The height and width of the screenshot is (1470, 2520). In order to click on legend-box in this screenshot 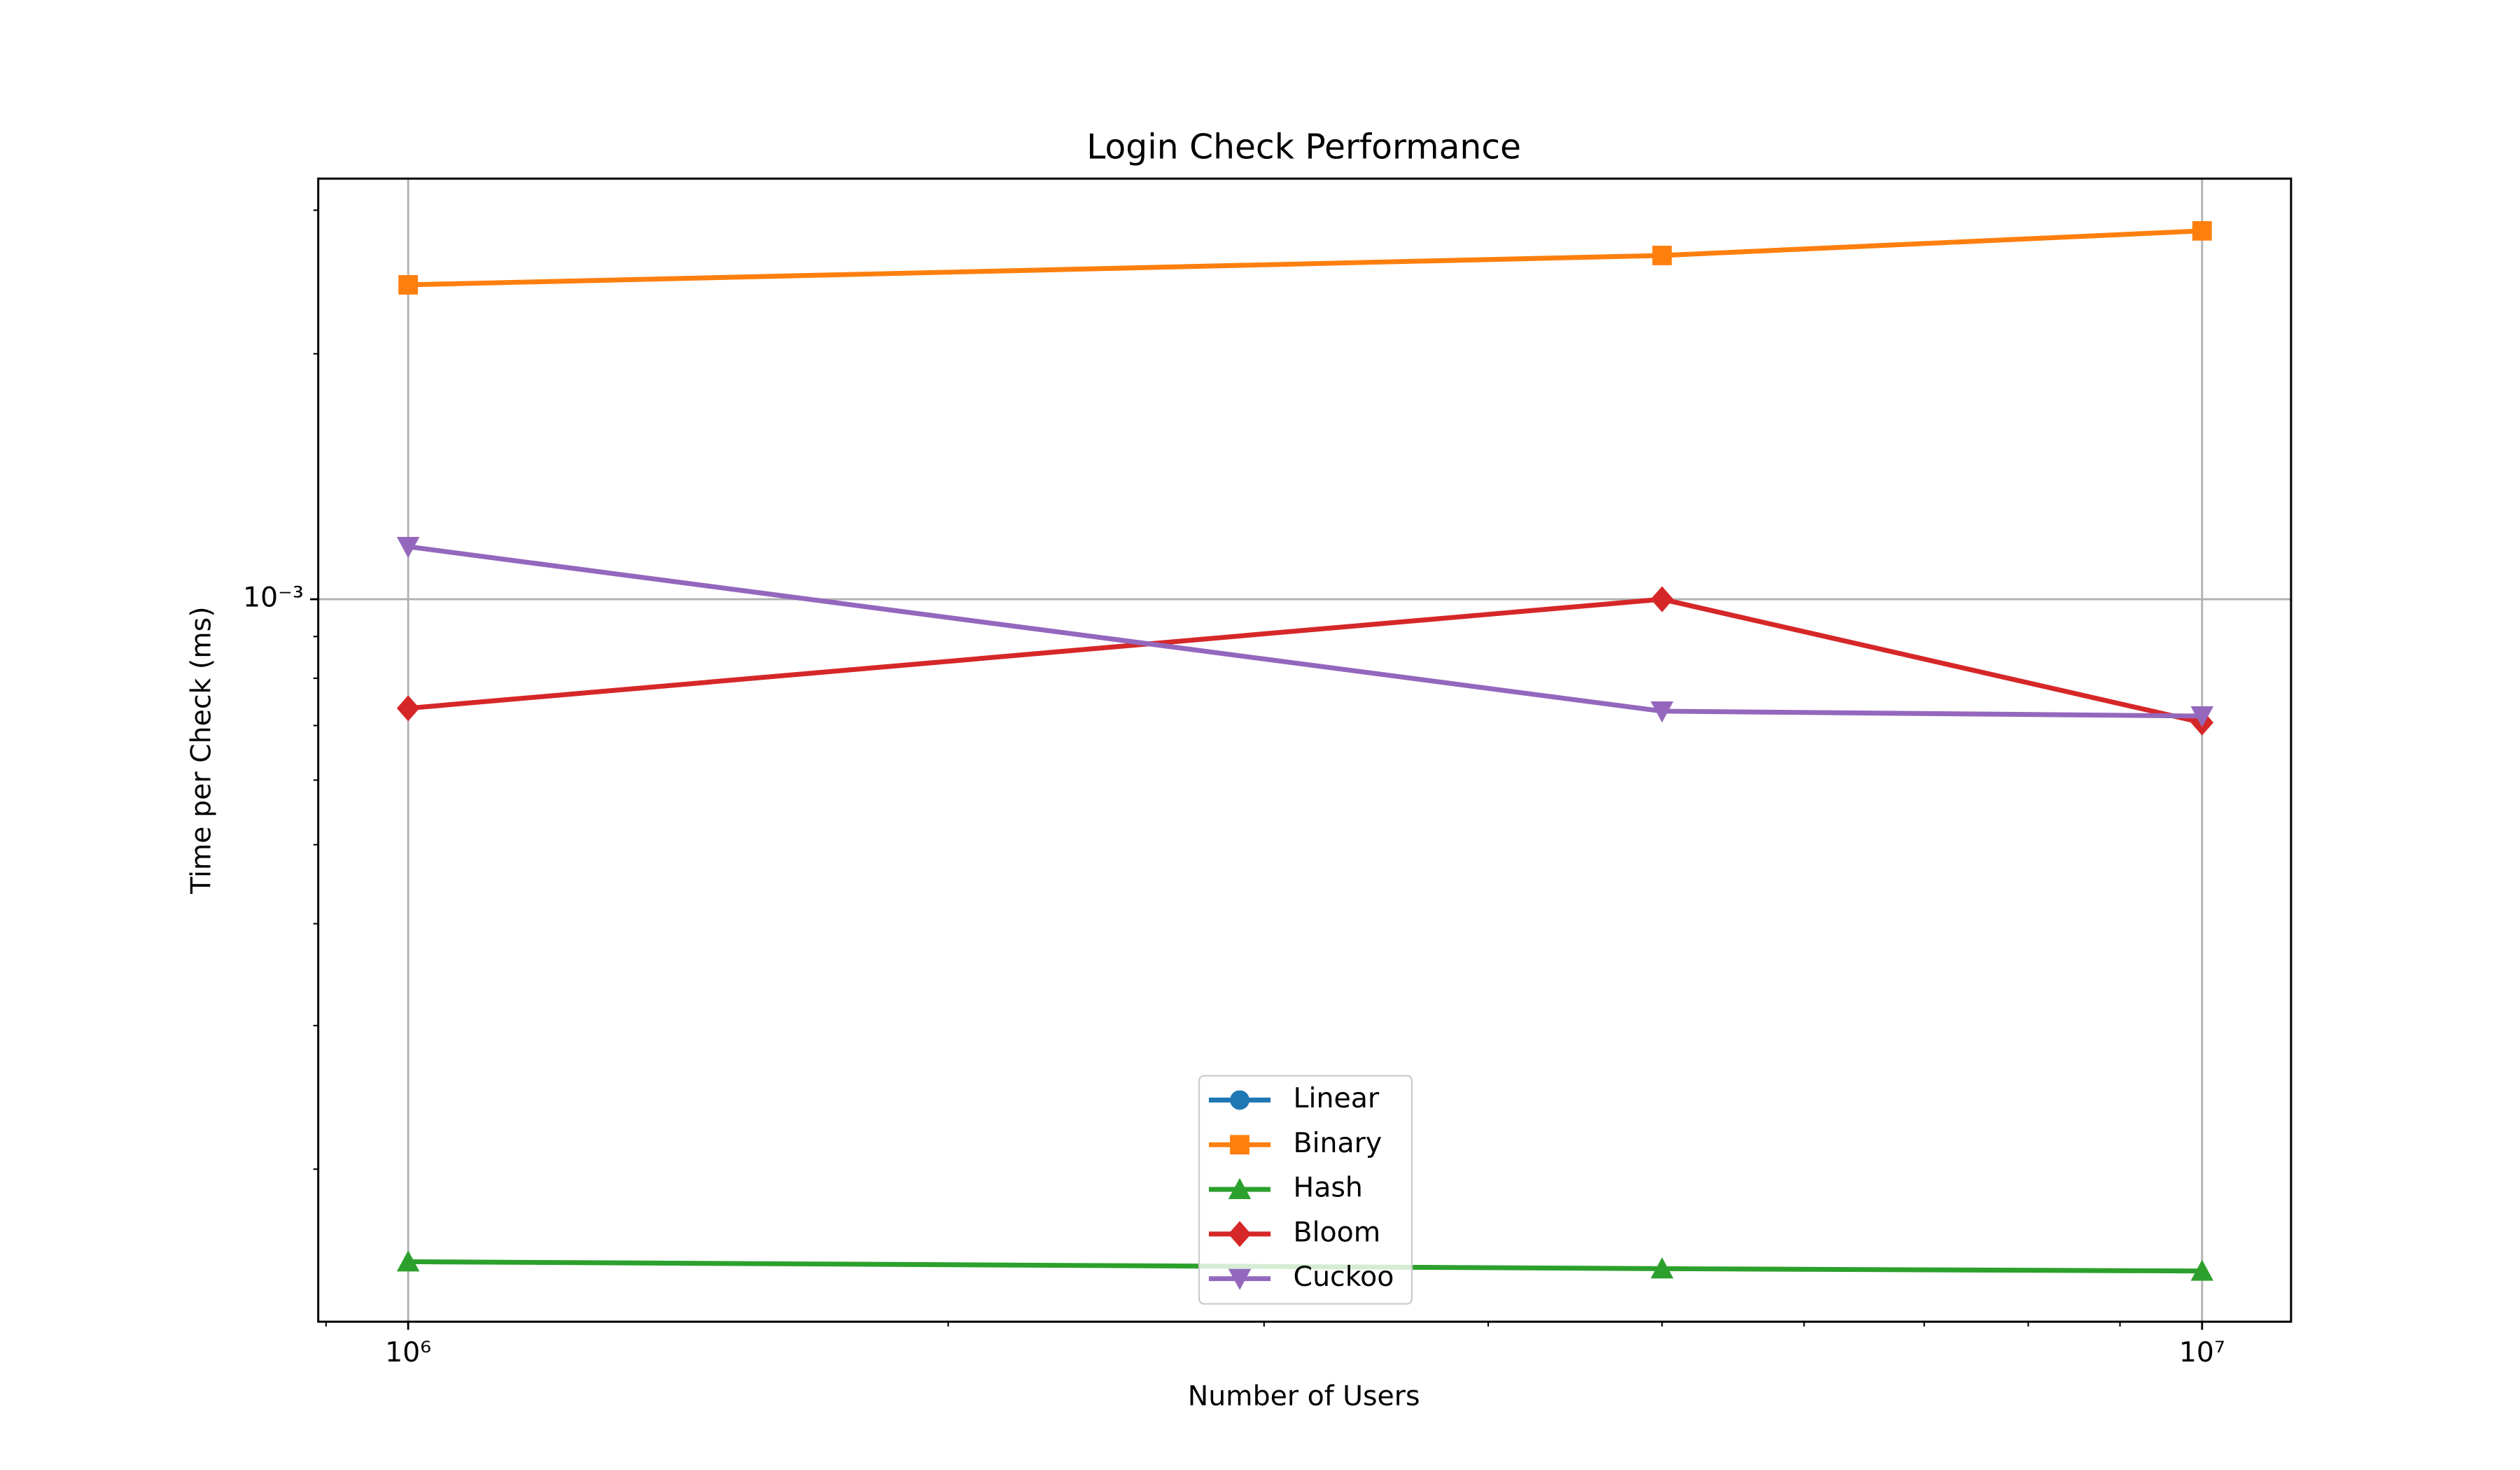, I will do `click(1305, 1189)`.